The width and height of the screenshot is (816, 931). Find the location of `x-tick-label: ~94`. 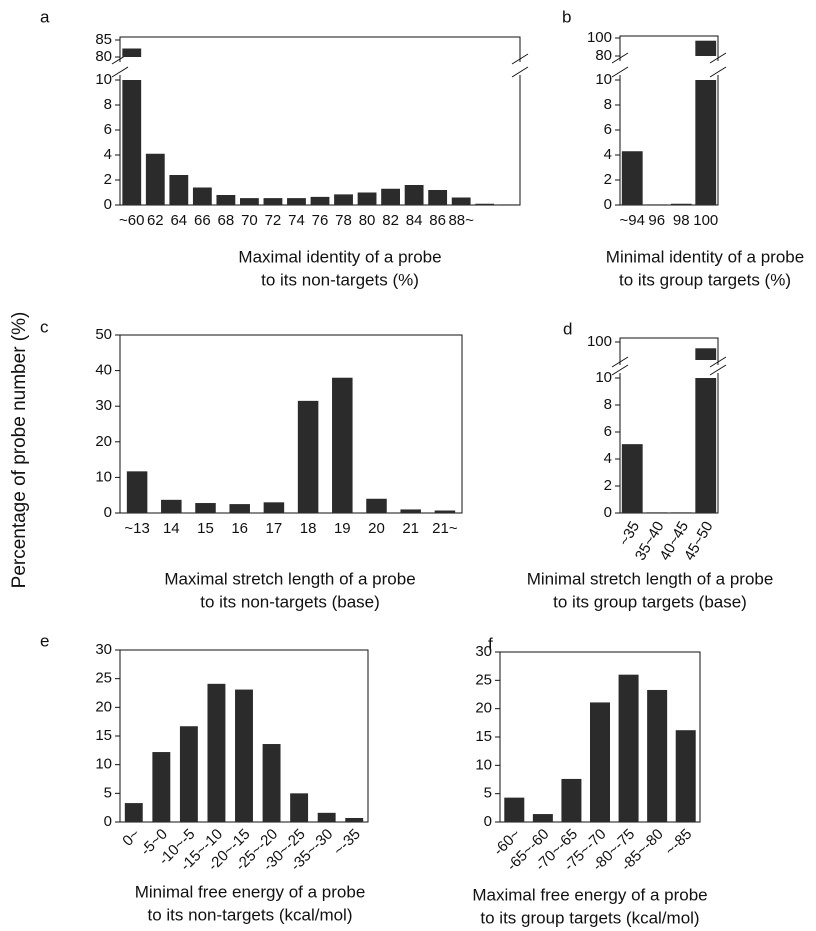

x-tick-label: ~94 is located at coordinates (632, 220).